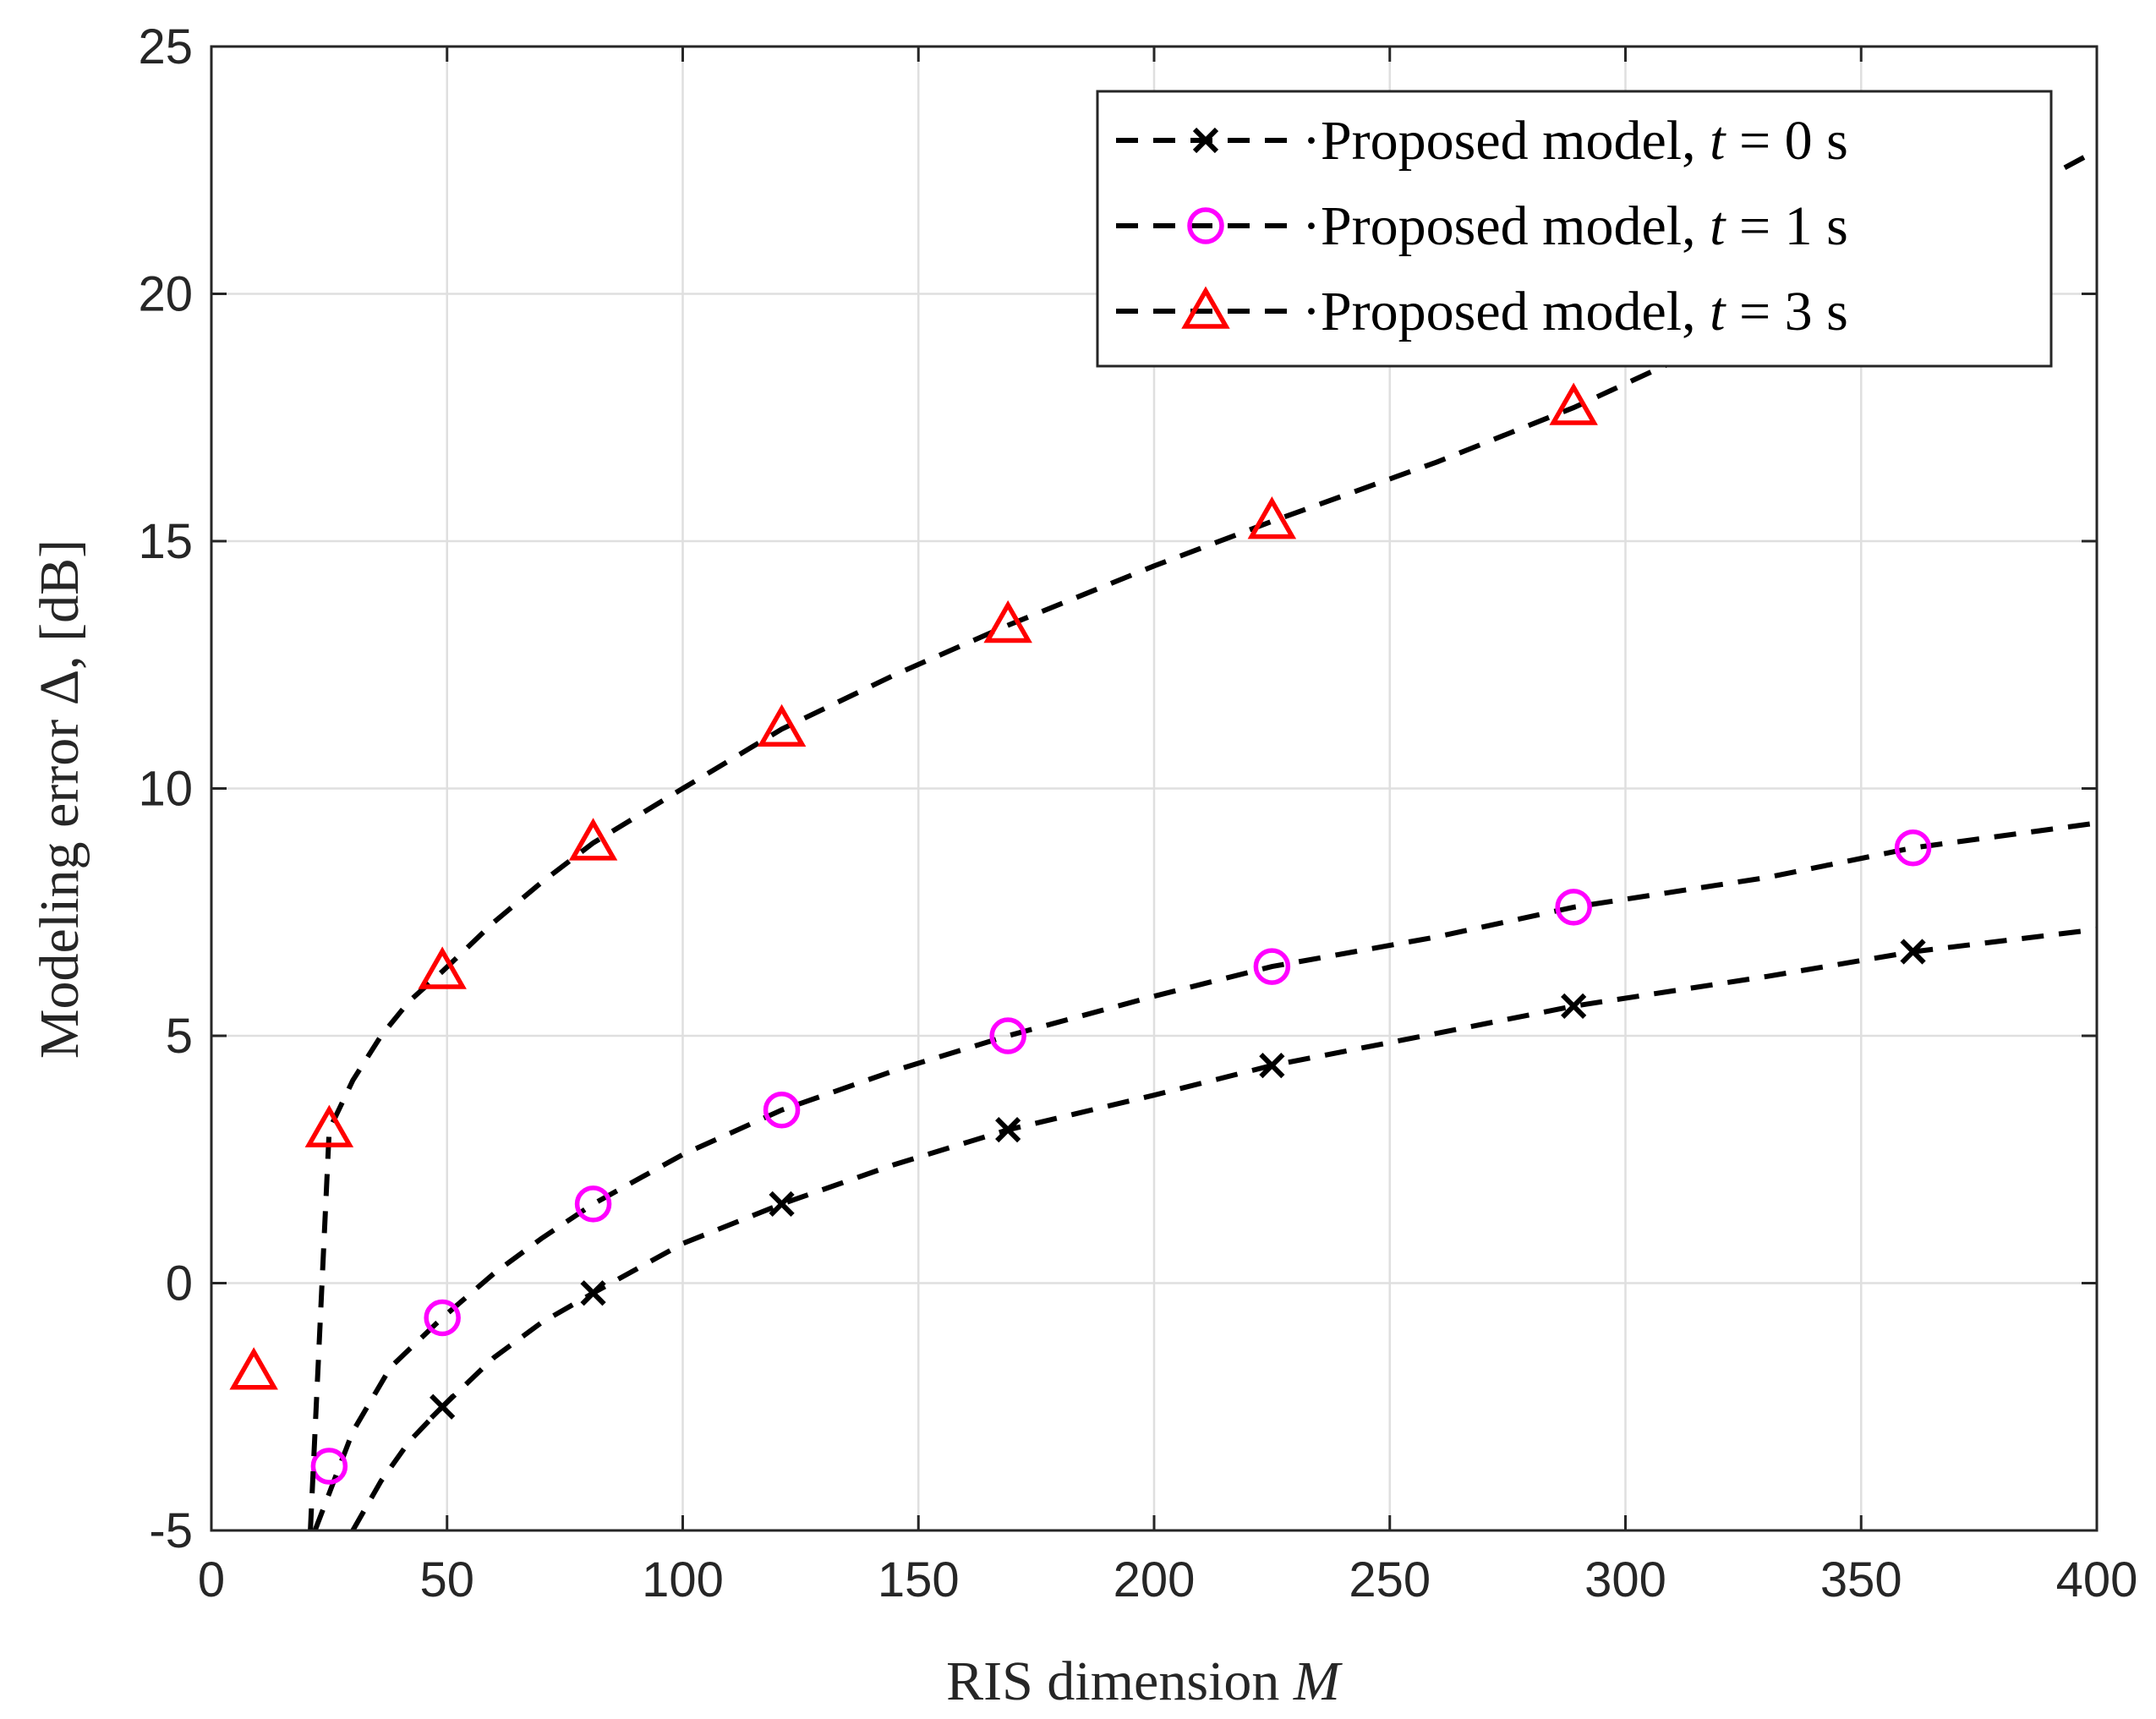  Describe the element at coordinates (1575, 226) in the screenshot. I see `legend-label: ·Proposed model, t = 1 s` at that location.